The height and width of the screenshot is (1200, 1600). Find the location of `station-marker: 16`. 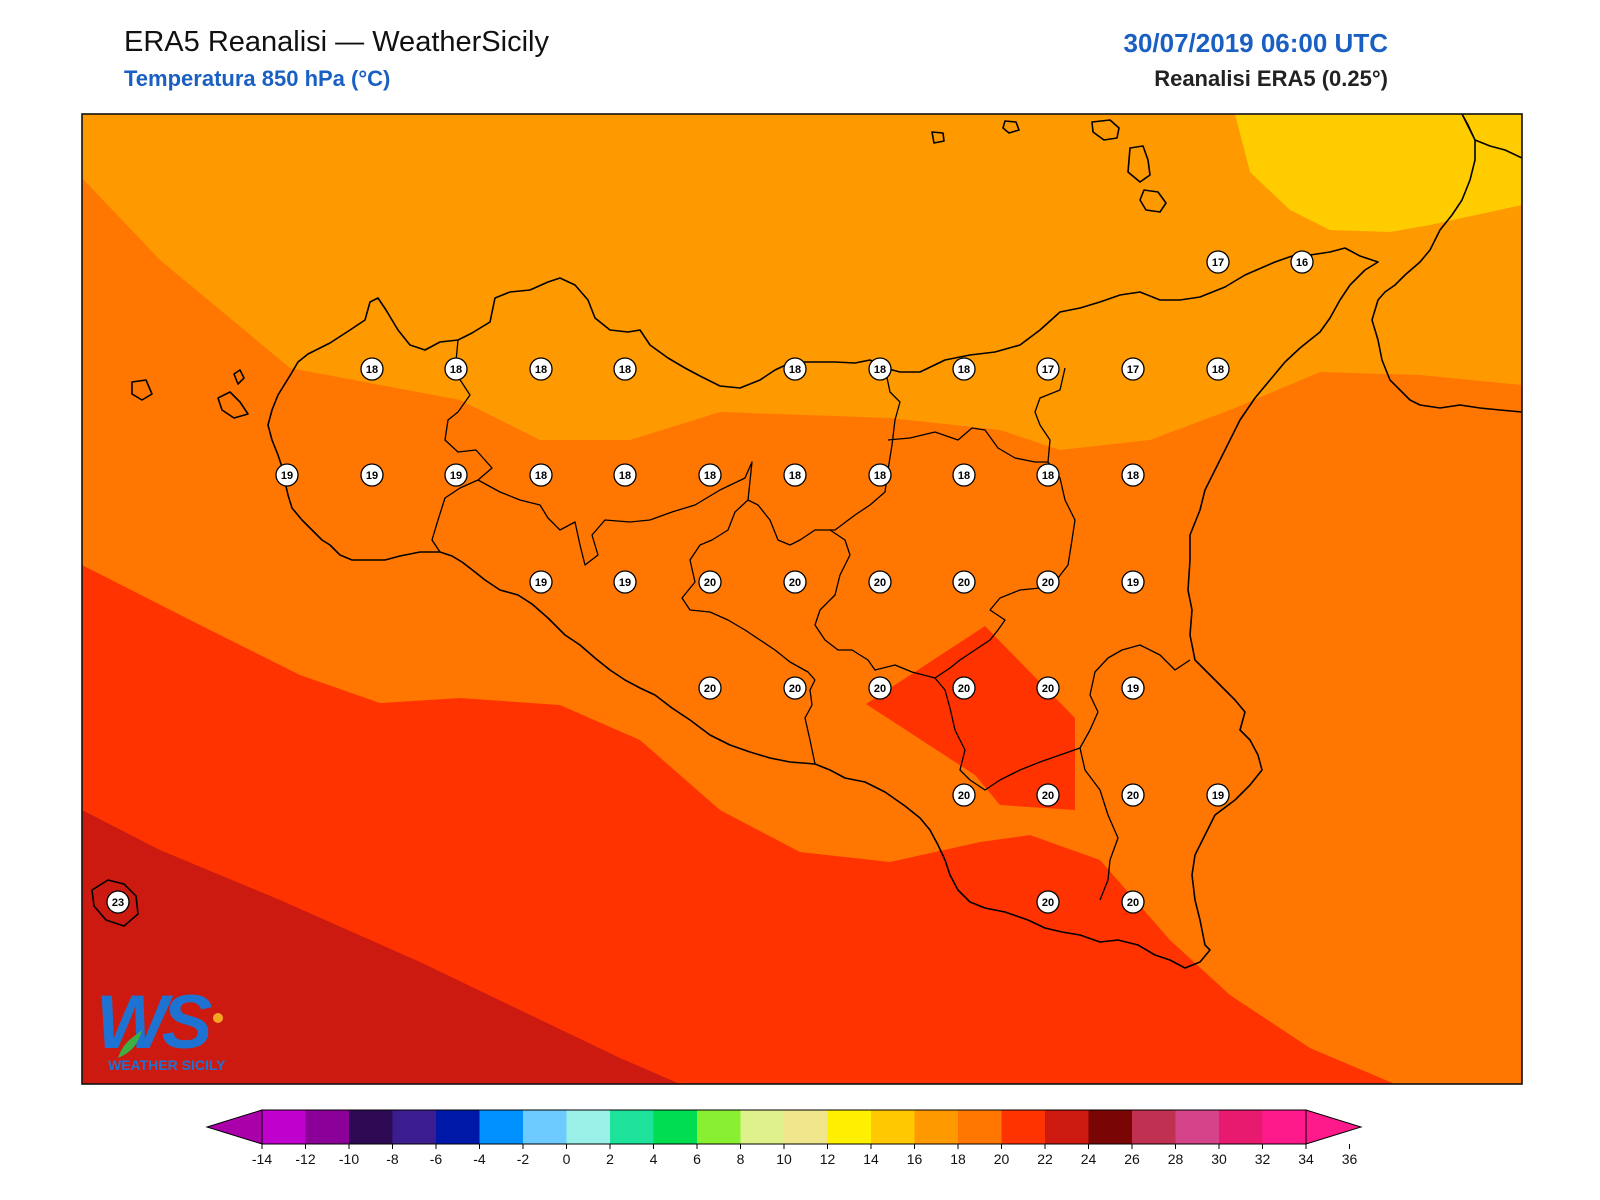

station-marker: 16 is located at coordinates (1302, 262).